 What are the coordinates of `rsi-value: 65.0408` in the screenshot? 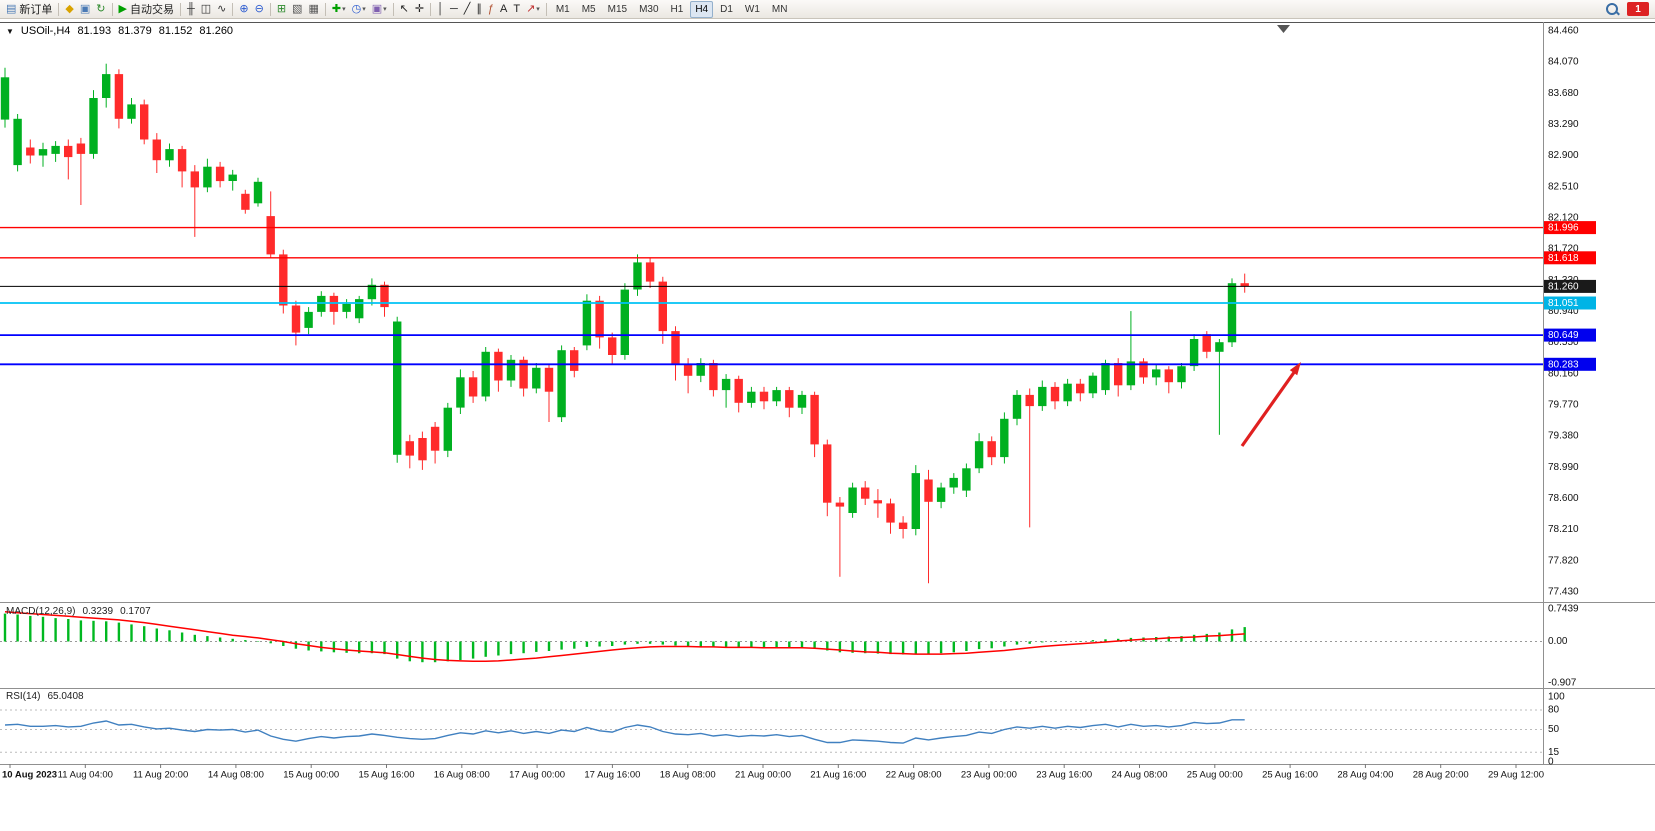 It's located at (65, 696).